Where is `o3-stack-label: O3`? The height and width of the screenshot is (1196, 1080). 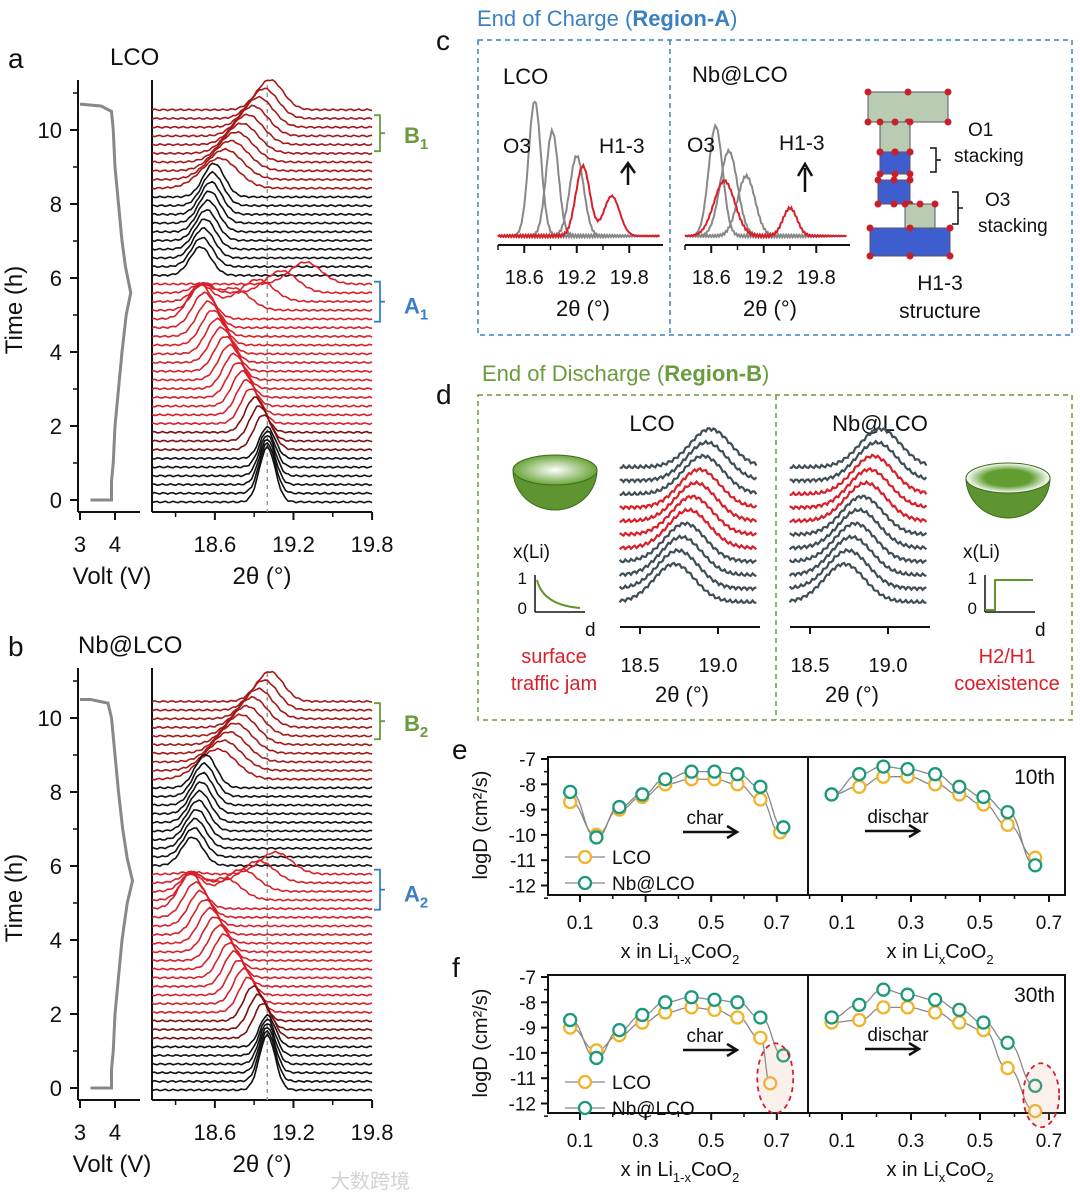 o3-stack-label: O3 is located at coordinates (997, 200).